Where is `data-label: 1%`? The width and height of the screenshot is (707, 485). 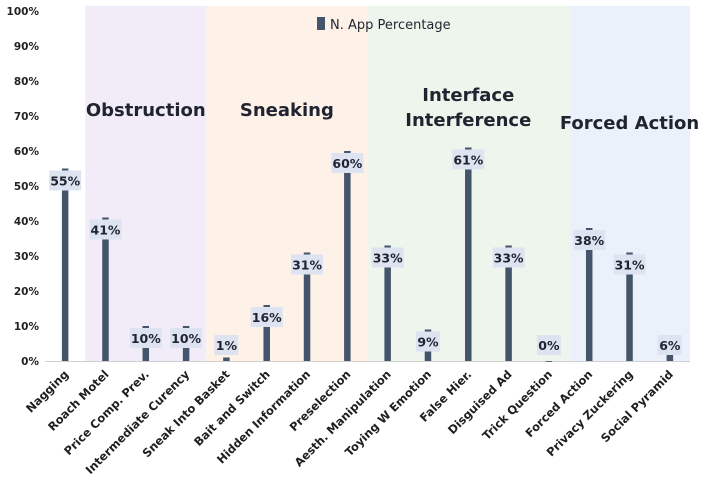
data-label: 1% is located at coordinates (227, 345).